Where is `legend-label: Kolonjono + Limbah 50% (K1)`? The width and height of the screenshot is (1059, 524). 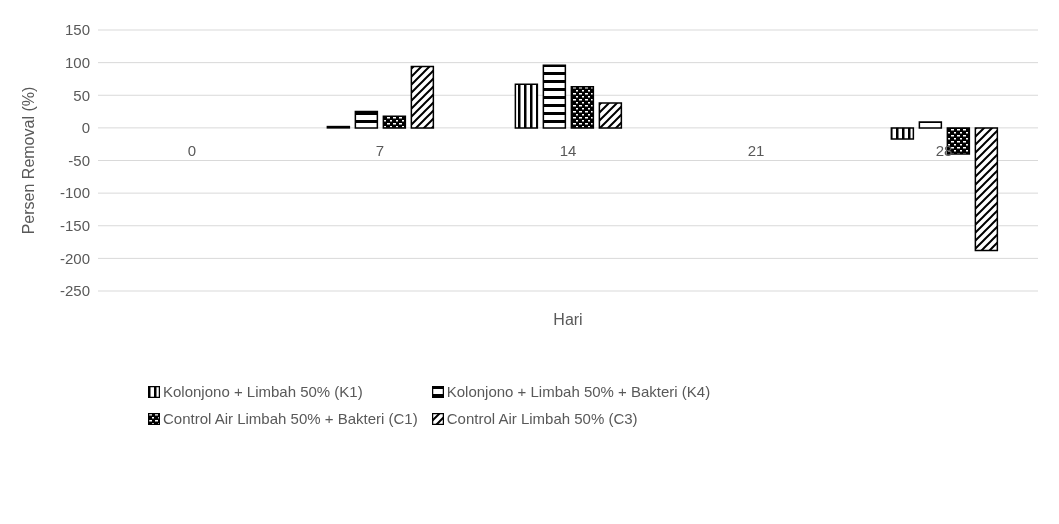
legend-label: Kolonjono + Limbah 50% (K1) is located at coordinates (263, 391).